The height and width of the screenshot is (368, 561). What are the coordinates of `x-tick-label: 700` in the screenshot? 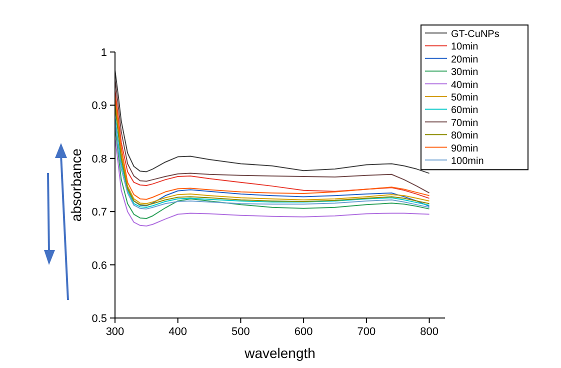 It's located at (366, 332).